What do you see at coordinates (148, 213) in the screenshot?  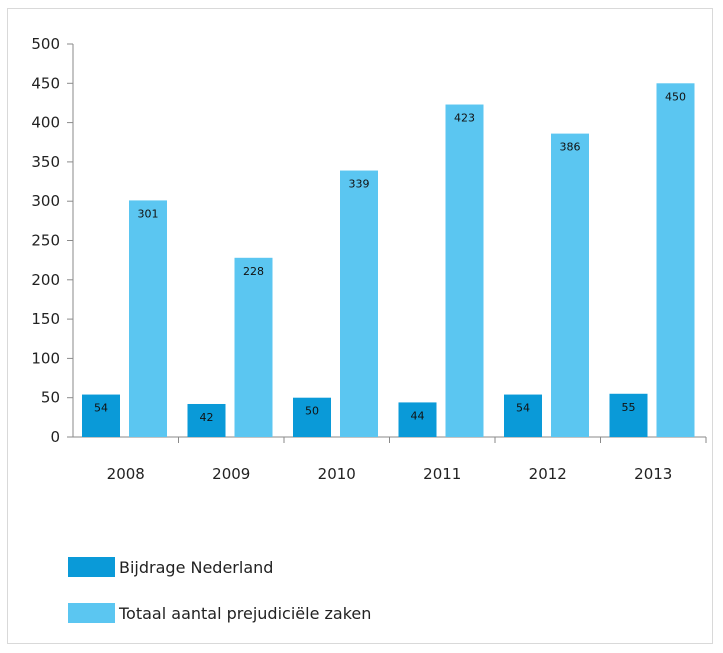 I see `data-label: 301` at bounding box center [148, 213].